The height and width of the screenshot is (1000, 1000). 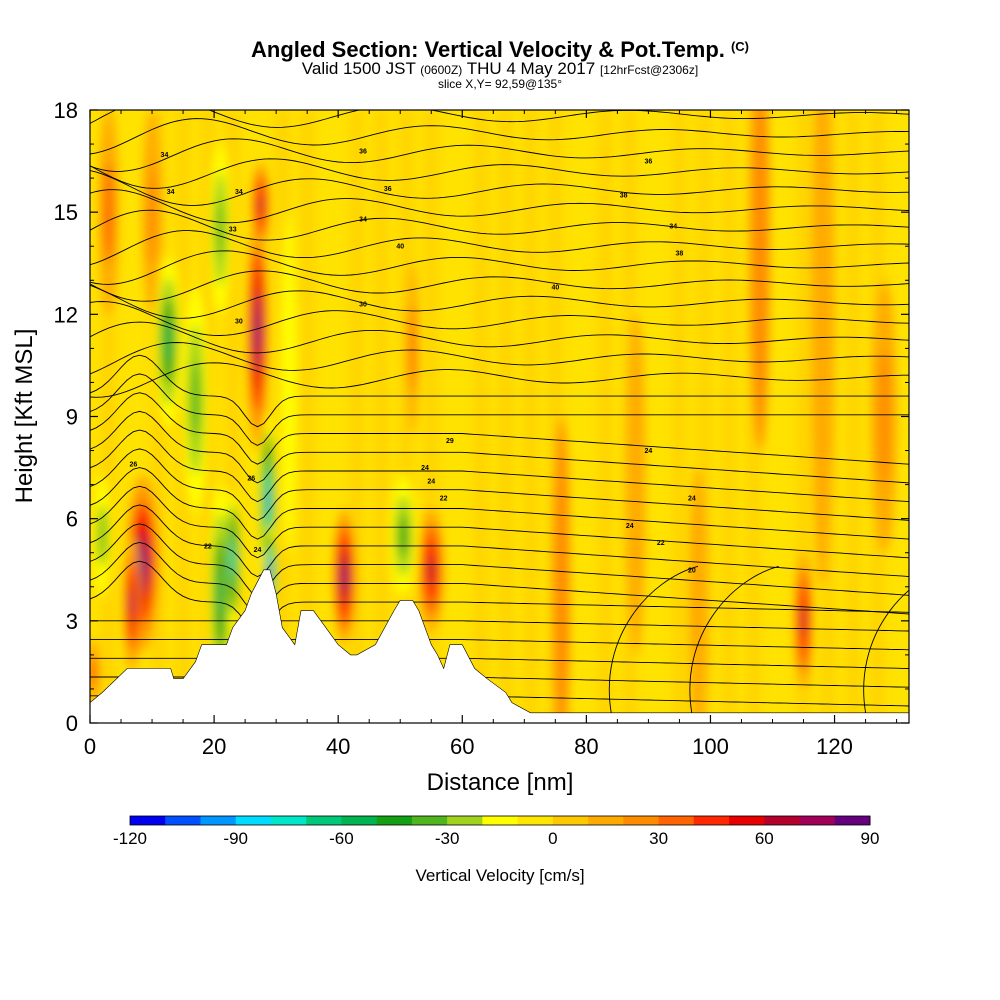 I want to click on contour-label: 30, so click(x=239, y=322).